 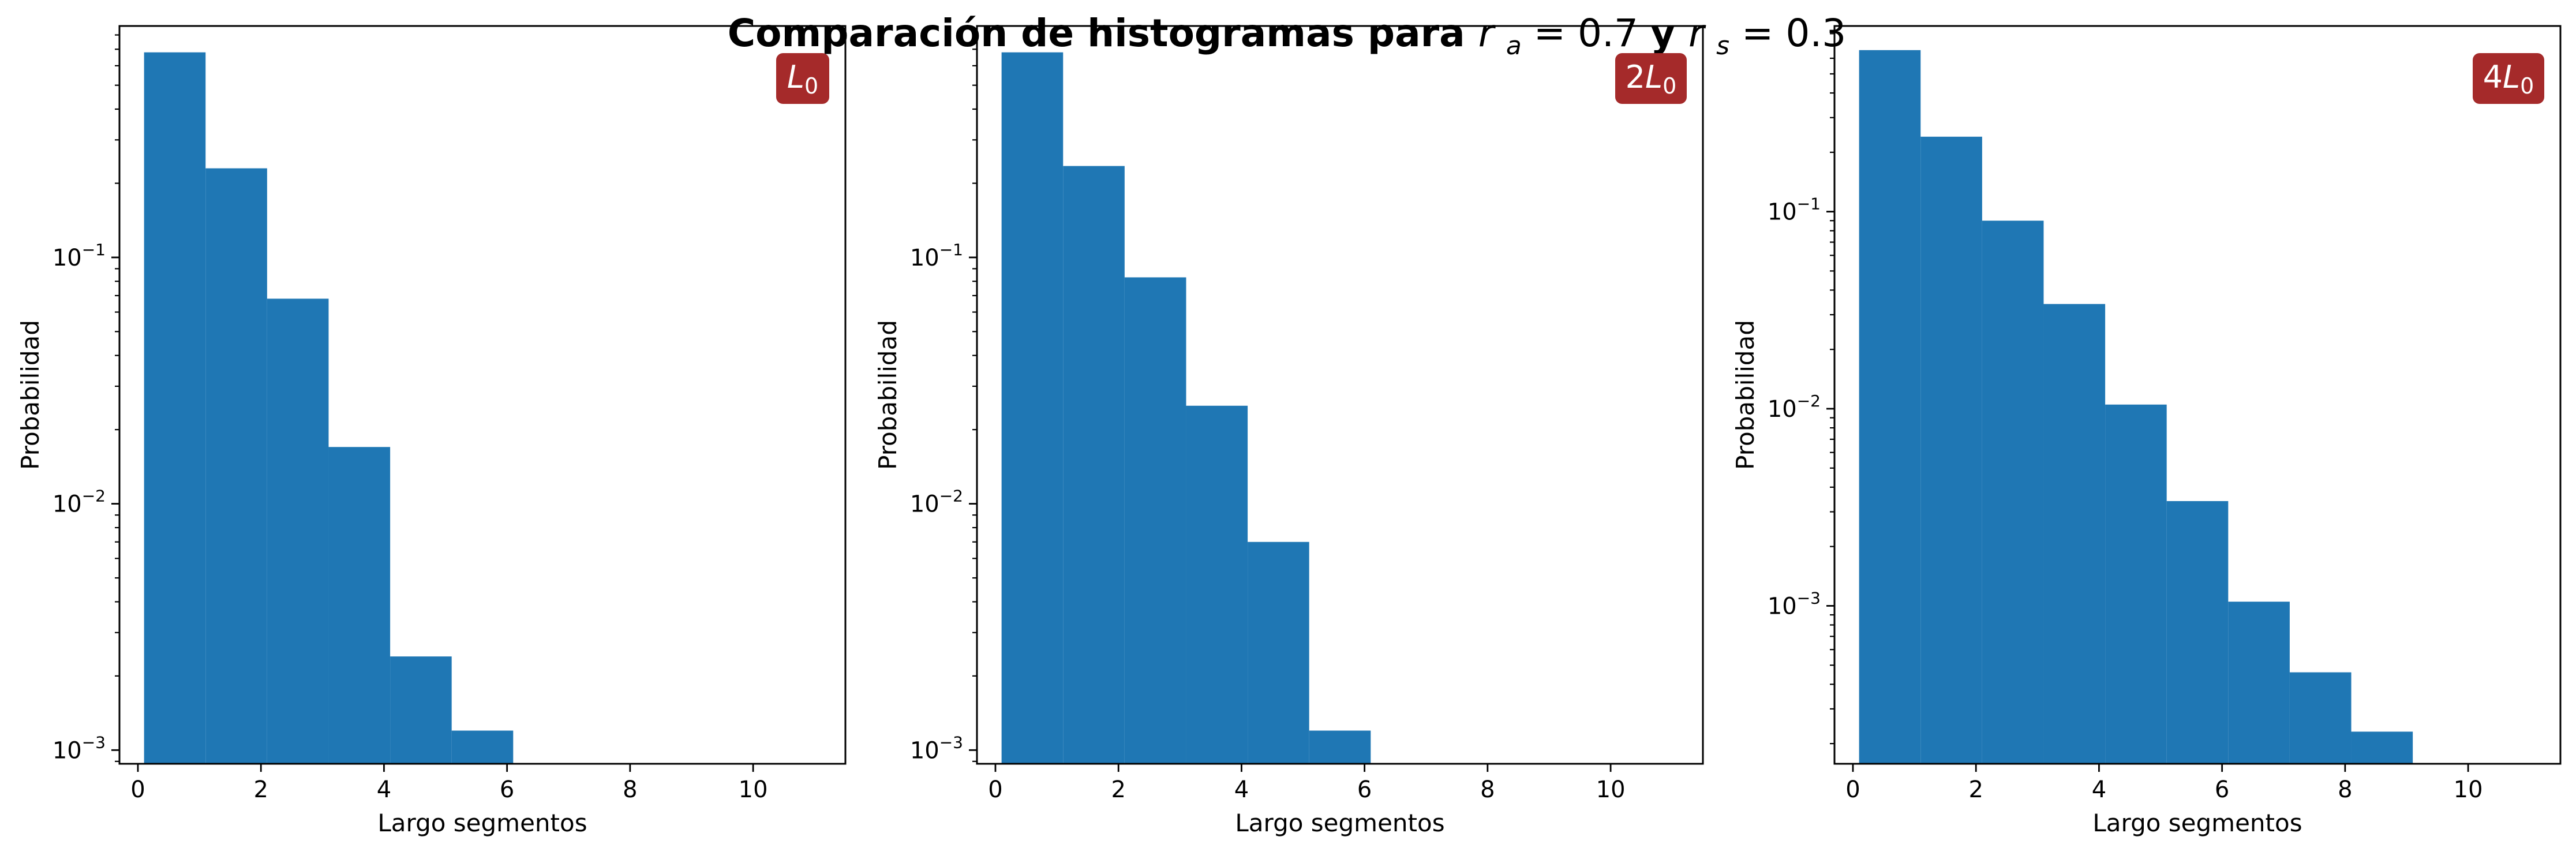 I want to click on title-ra-symbol: r, so click(x=1487, y=33).